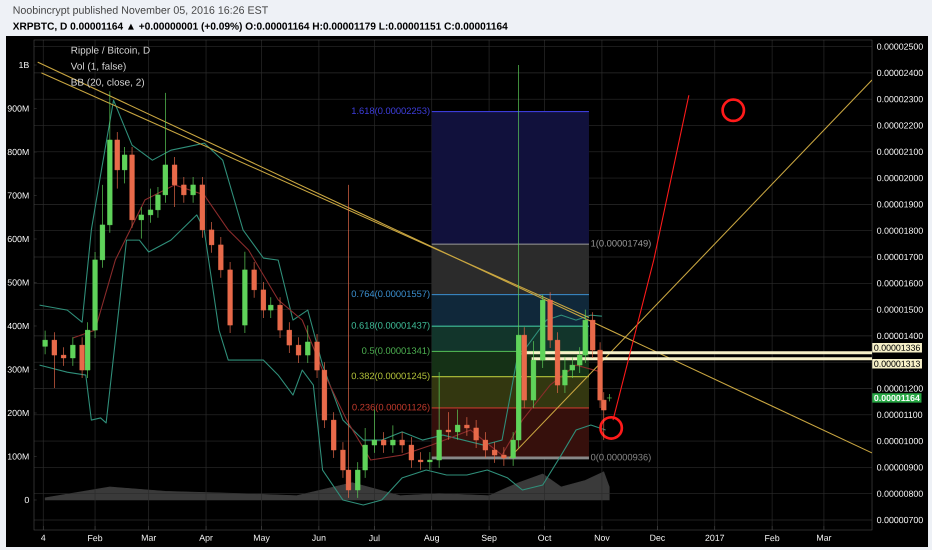 The image size is (932, 550). Describe the element at coordinates (900, 283) in the screenshot. I see `y-tick-label: 0.00001600` at that location.